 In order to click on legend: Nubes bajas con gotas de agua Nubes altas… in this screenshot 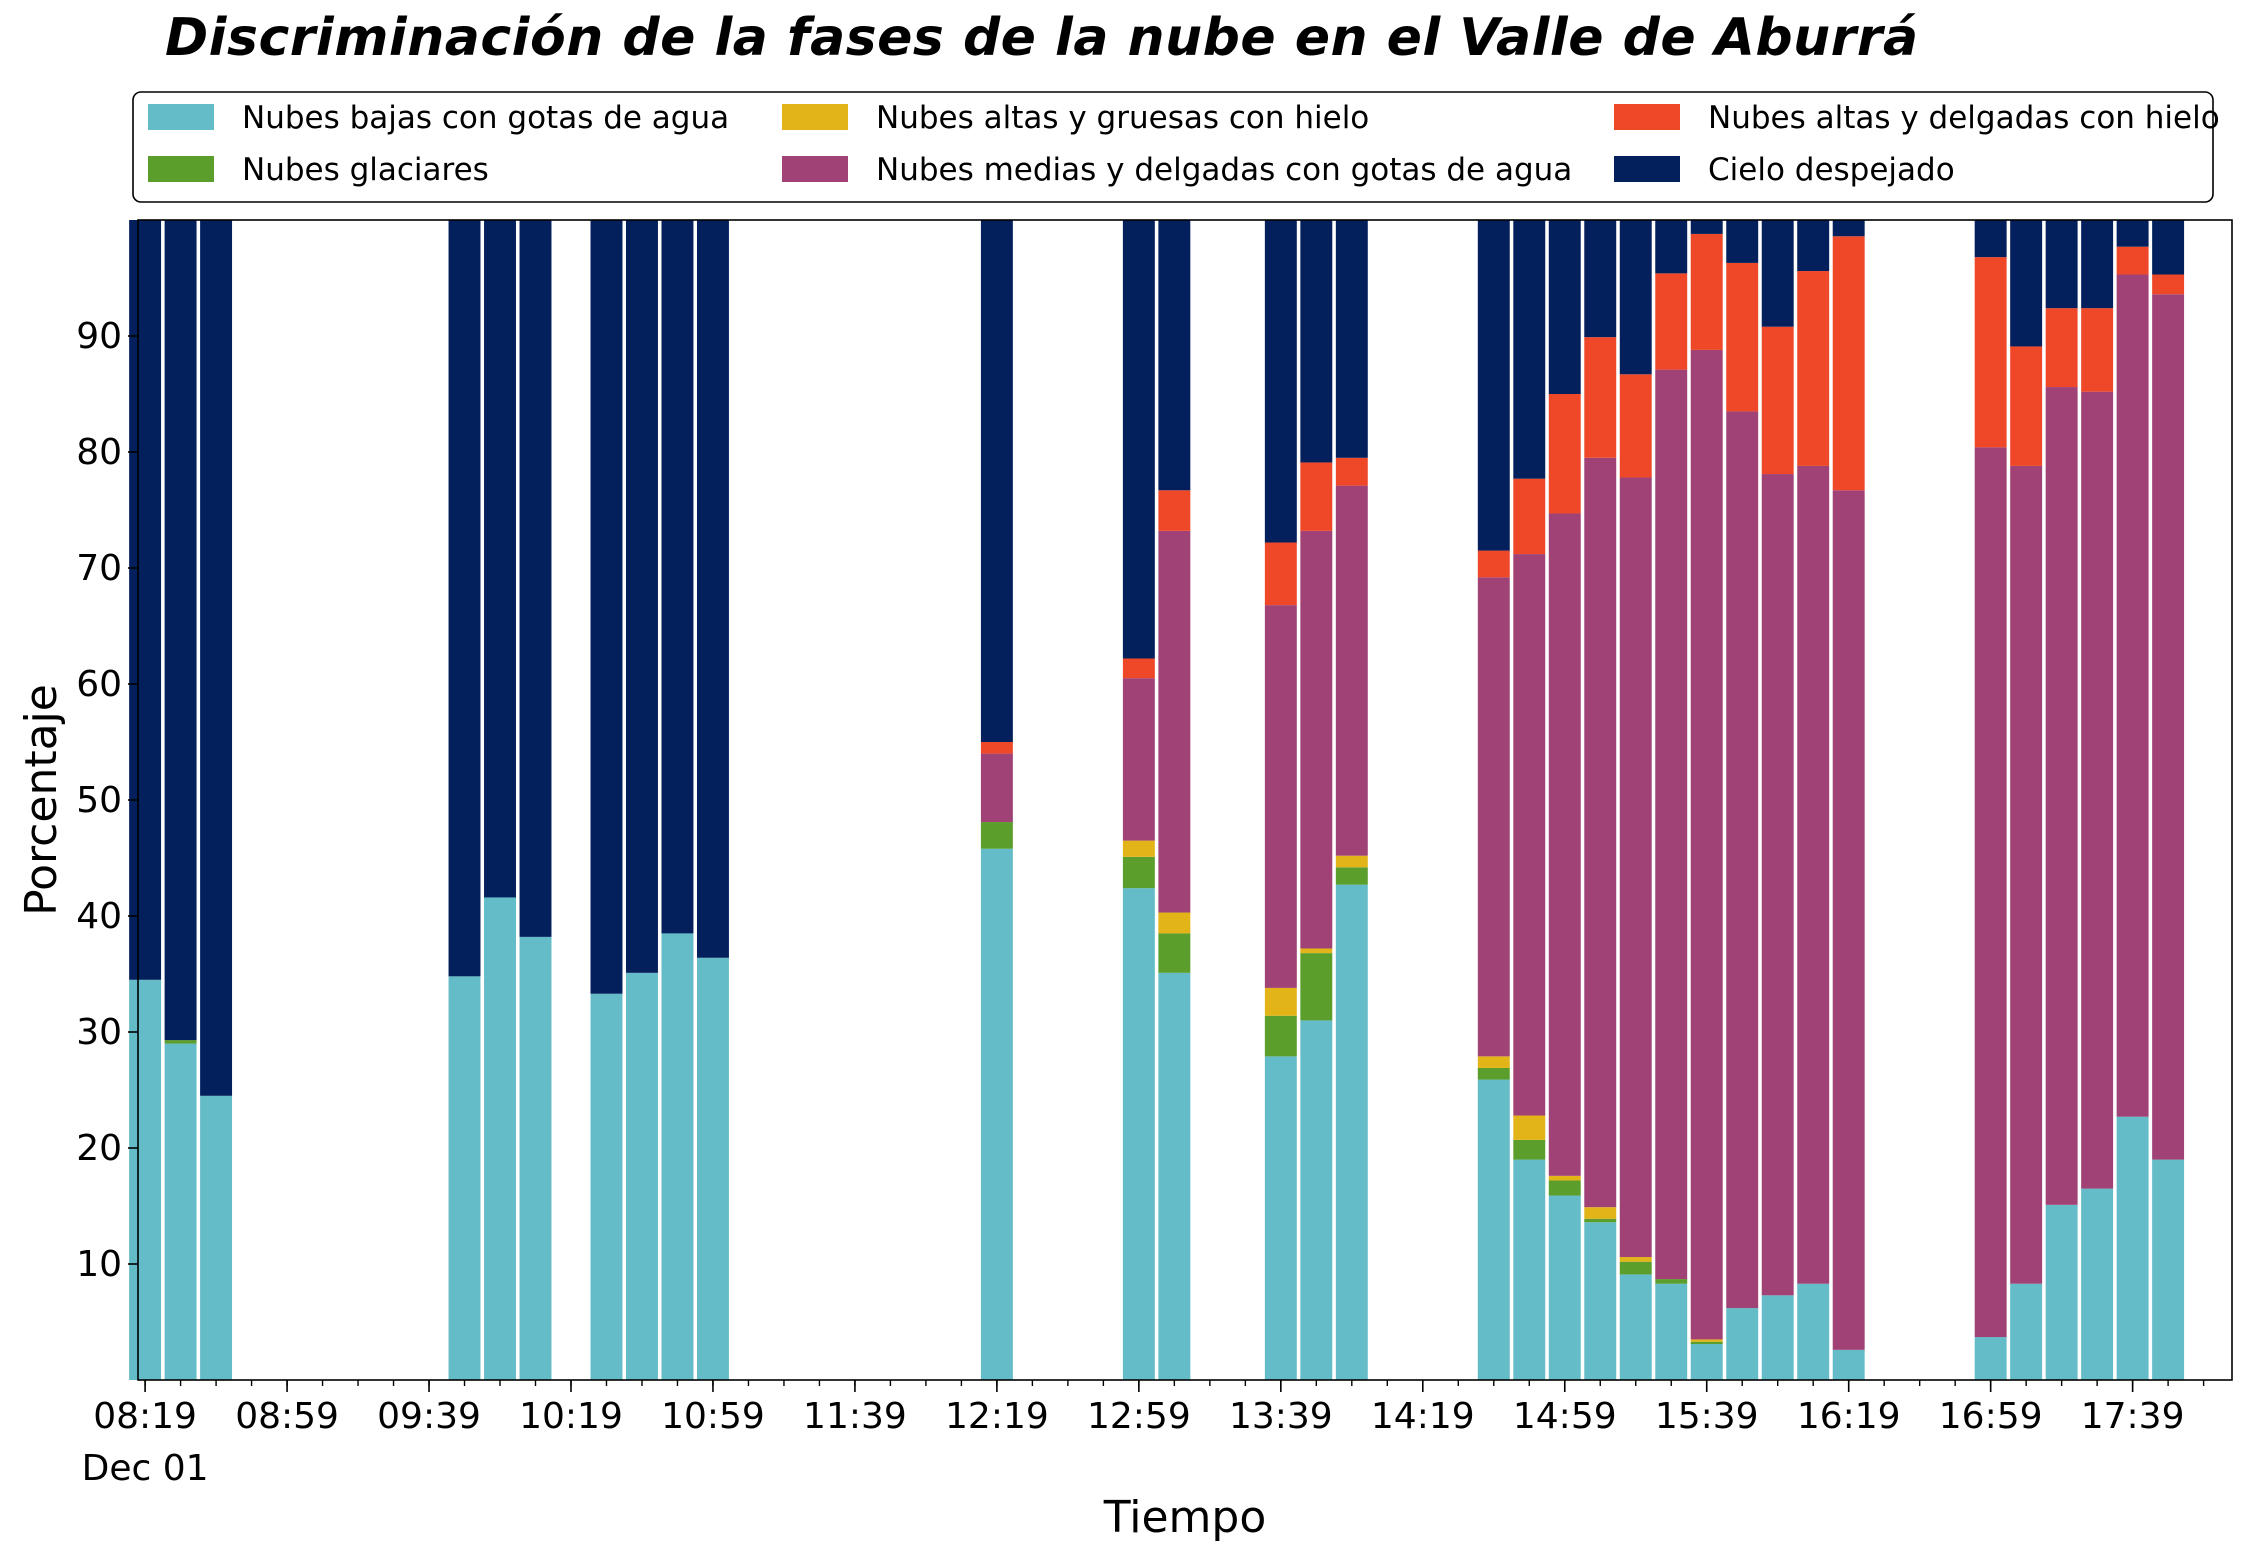, I will do `click(1176, 147)`.